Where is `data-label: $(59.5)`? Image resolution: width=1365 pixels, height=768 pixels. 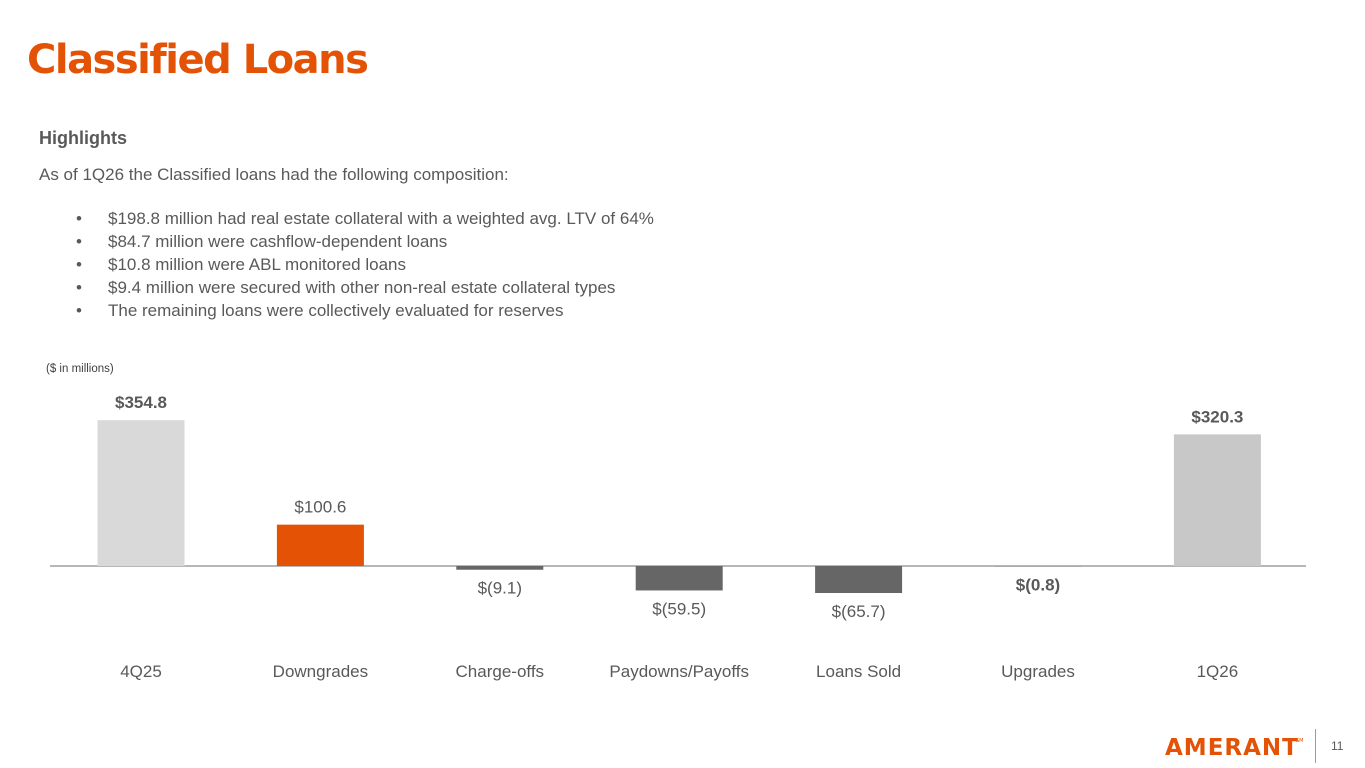
data-label: $(59.5) is located at coordinates (679, 608).